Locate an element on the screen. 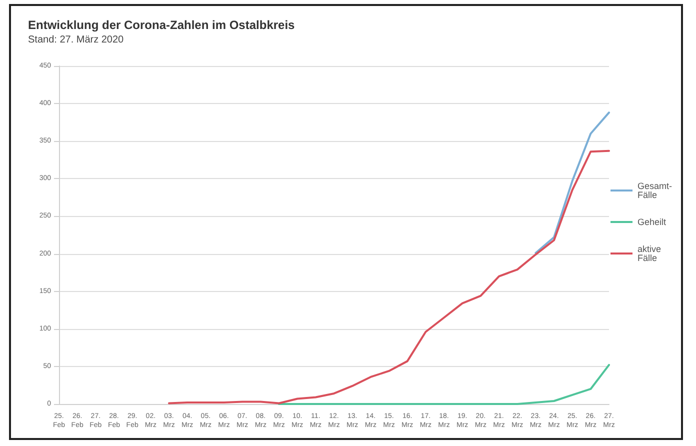 This screenshot has width=696, height=446. chart-title: Entwicklung der Corona-Zahlen im Ostalbkreis is located at coordinates (162, 25).